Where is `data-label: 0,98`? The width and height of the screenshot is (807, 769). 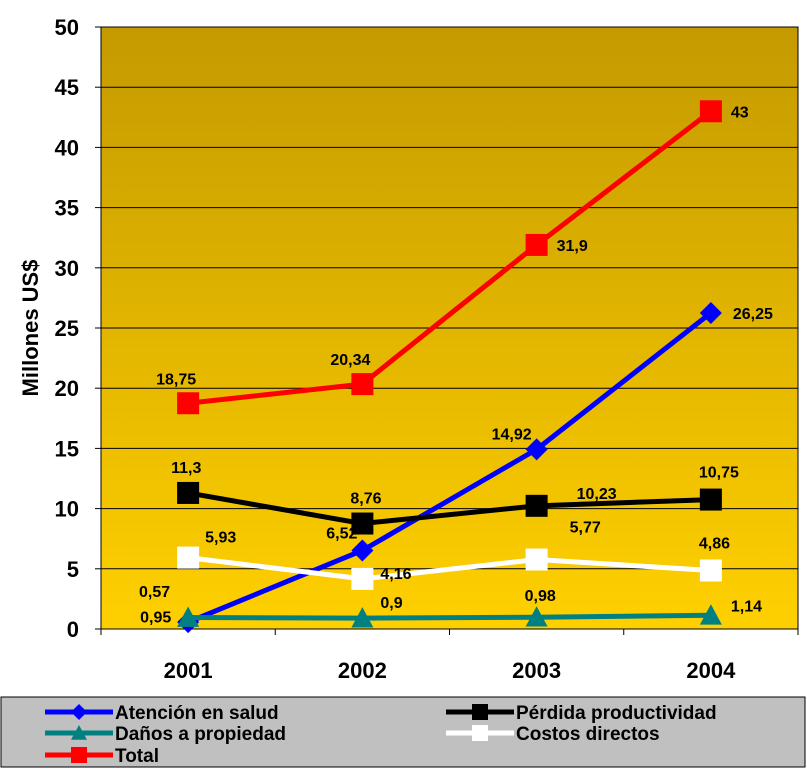
data-label: 0,98 is located at coordinates (540, 596).